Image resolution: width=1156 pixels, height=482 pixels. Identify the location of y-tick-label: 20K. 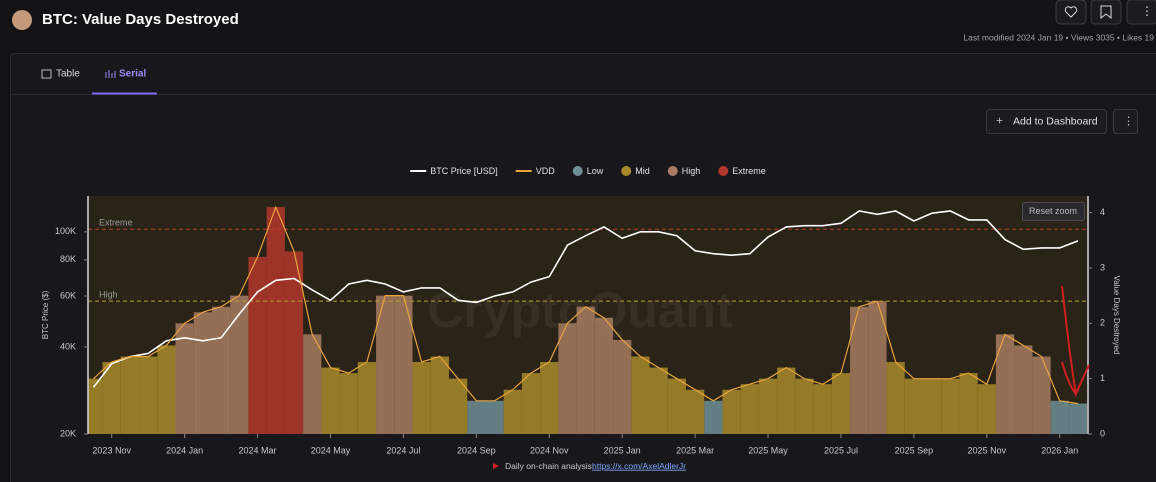
(68, 433).